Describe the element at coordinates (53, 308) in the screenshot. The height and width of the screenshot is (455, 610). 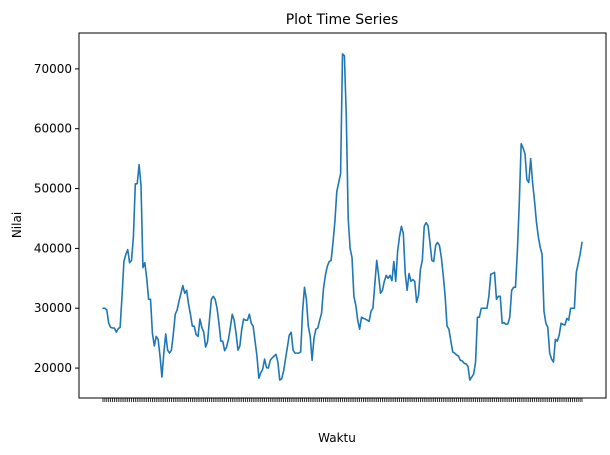
I see `y-tick-label: 30000` at that location.